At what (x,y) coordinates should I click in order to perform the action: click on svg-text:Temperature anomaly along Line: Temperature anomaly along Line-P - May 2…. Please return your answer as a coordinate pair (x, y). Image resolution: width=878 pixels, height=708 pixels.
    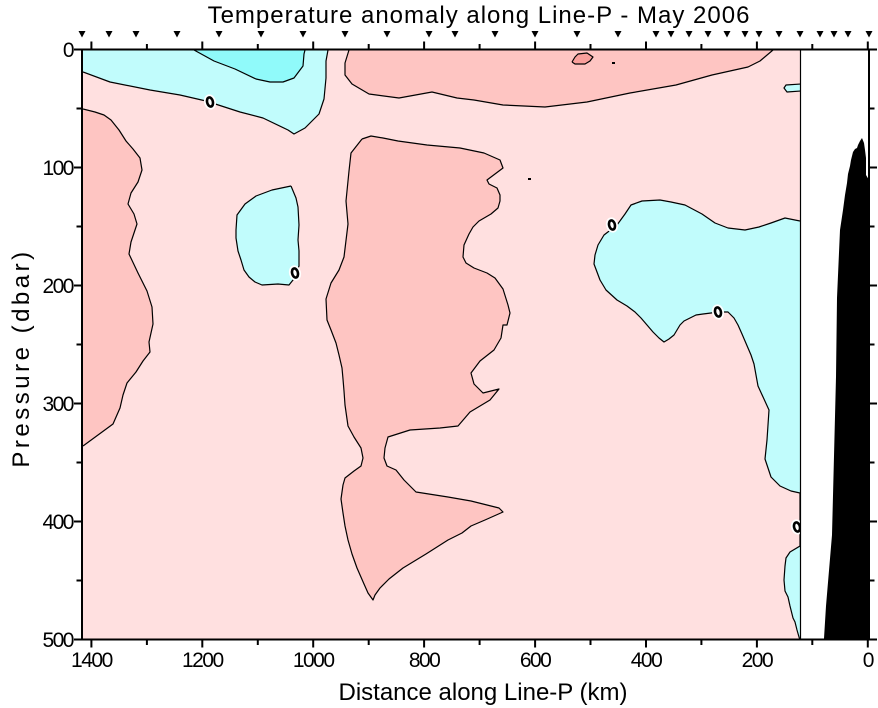
    Looking at the image, I should click on (479, 15).